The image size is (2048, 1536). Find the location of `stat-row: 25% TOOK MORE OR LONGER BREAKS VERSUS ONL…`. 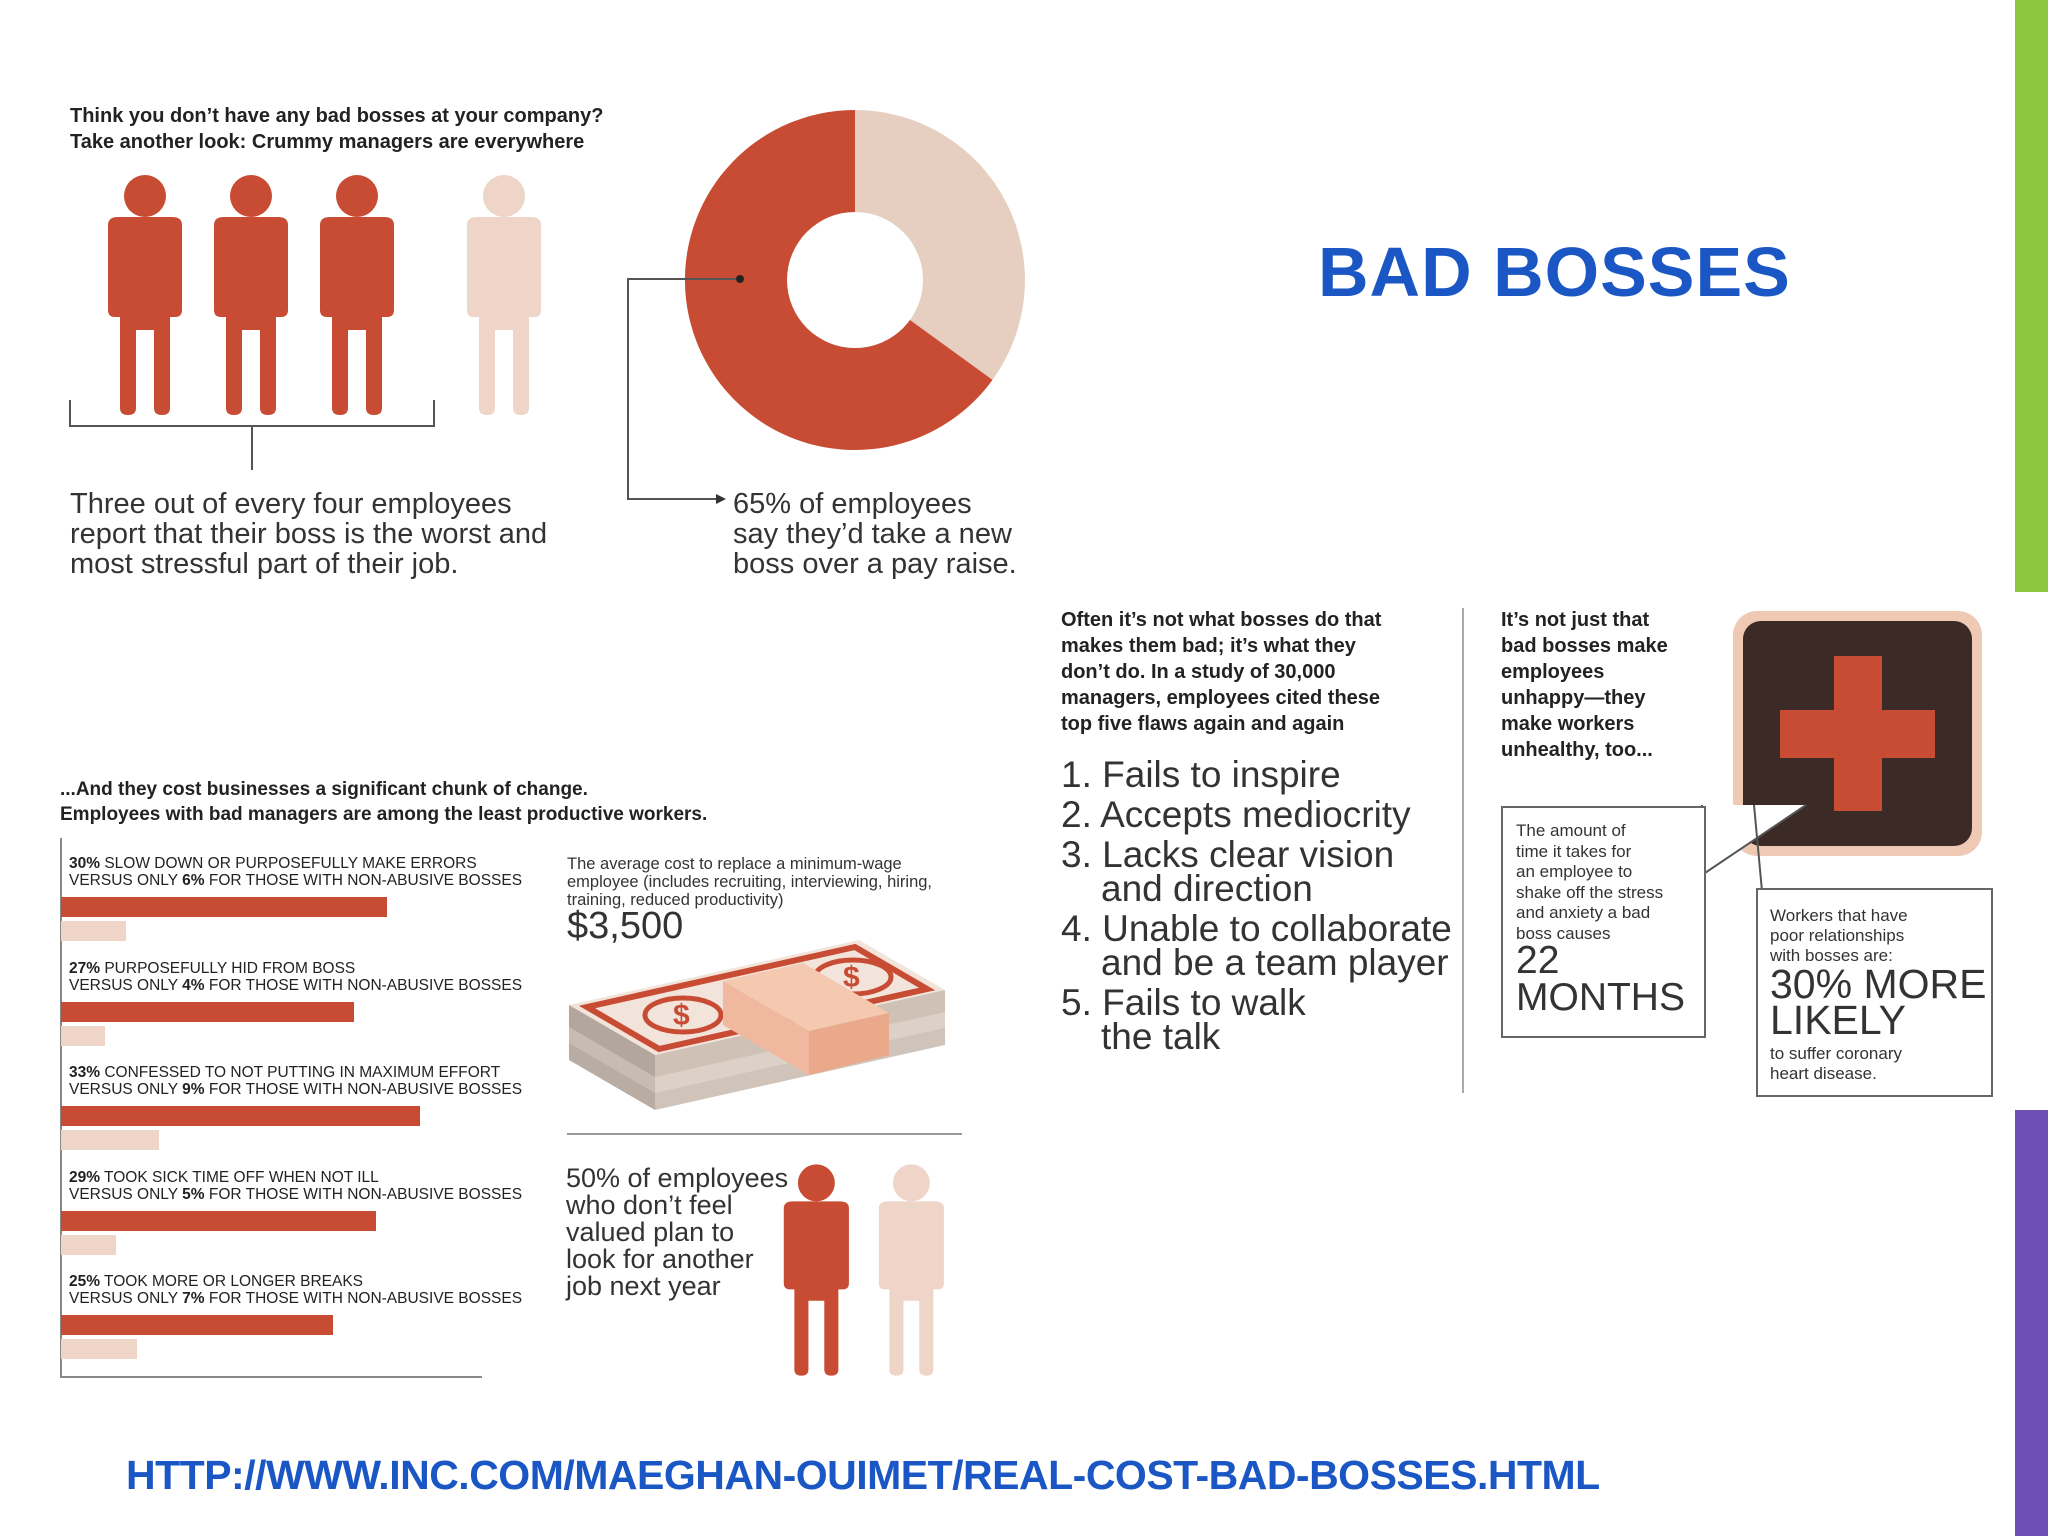

stat-row: 25% TOOK MORE OR LONGER BREAKS VERSUS ONL… is located at coordinates (296, 1290).